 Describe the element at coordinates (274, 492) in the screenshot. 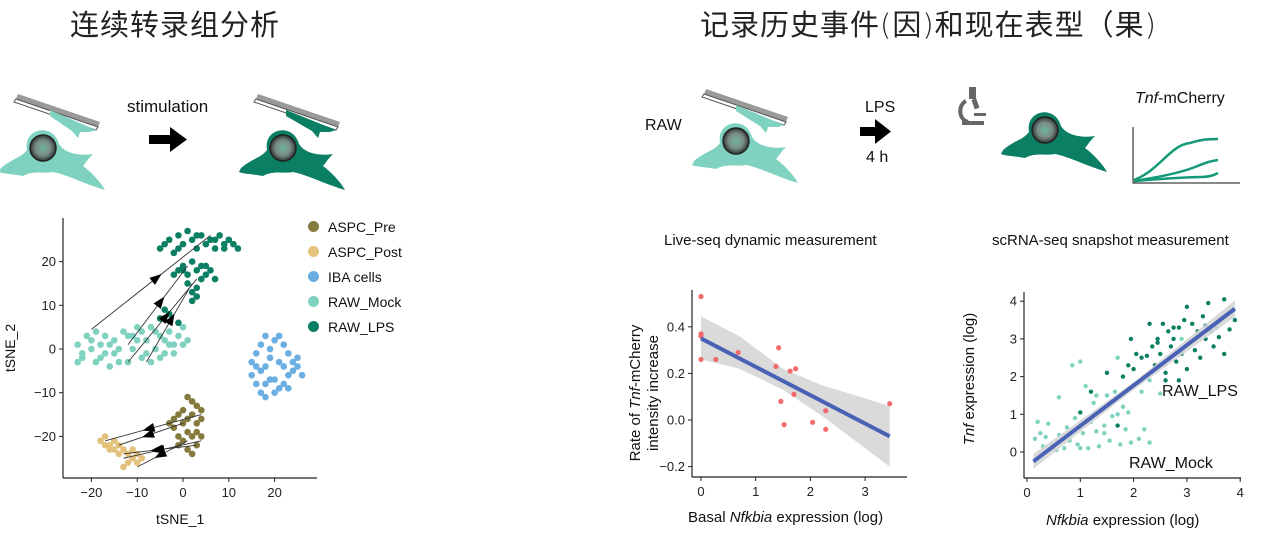

I see `tsne-x-tick-label: 20` at that location.